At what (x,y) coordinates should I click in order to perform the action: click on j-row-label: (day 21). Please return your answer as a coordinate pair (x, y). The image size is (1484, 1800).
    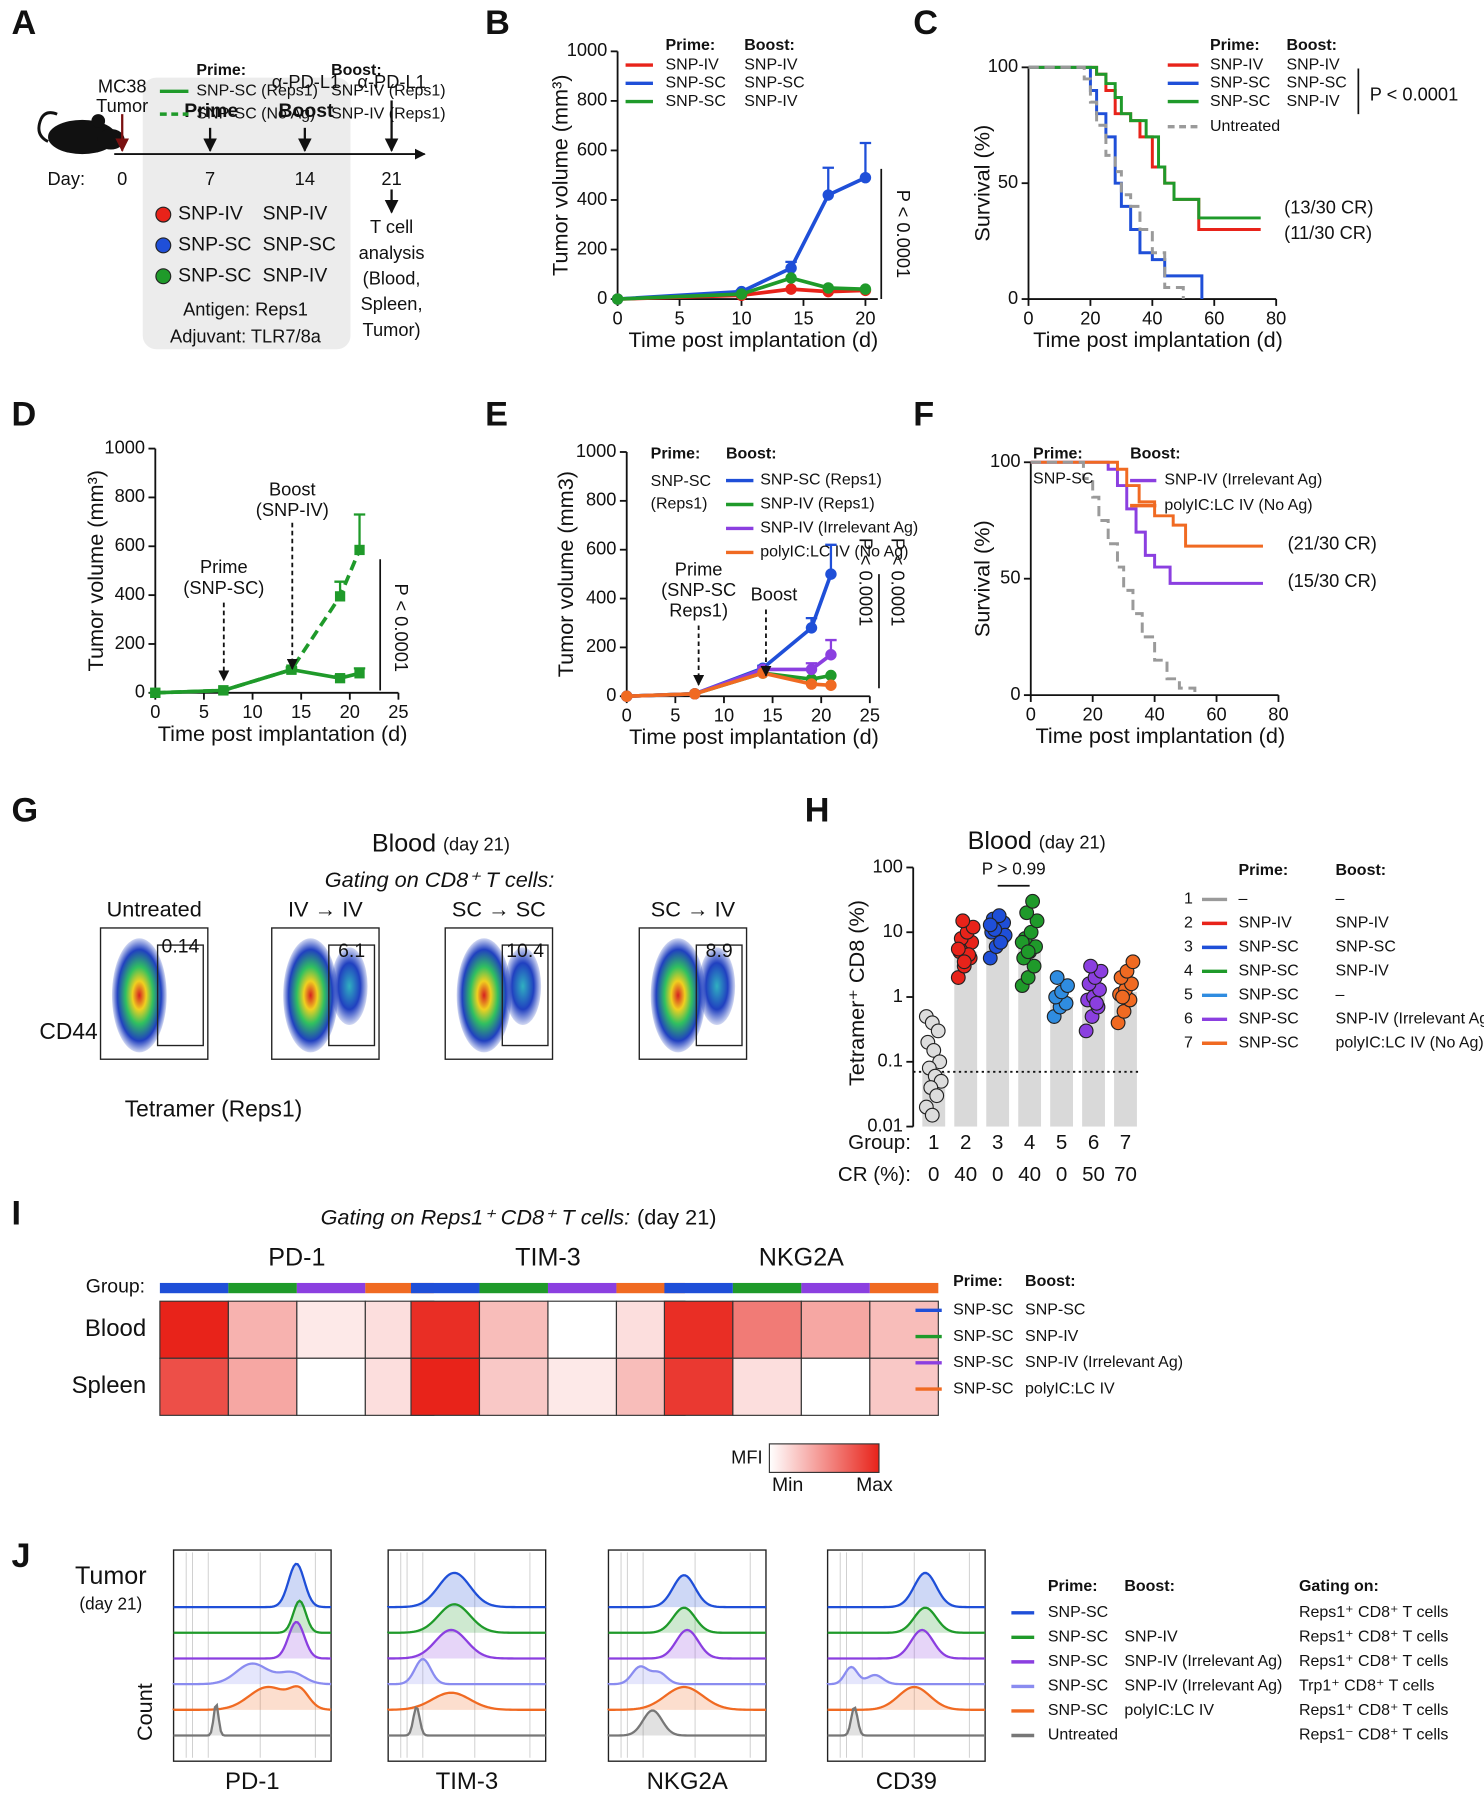
    Looking at the image, I should click on (110, 1603).